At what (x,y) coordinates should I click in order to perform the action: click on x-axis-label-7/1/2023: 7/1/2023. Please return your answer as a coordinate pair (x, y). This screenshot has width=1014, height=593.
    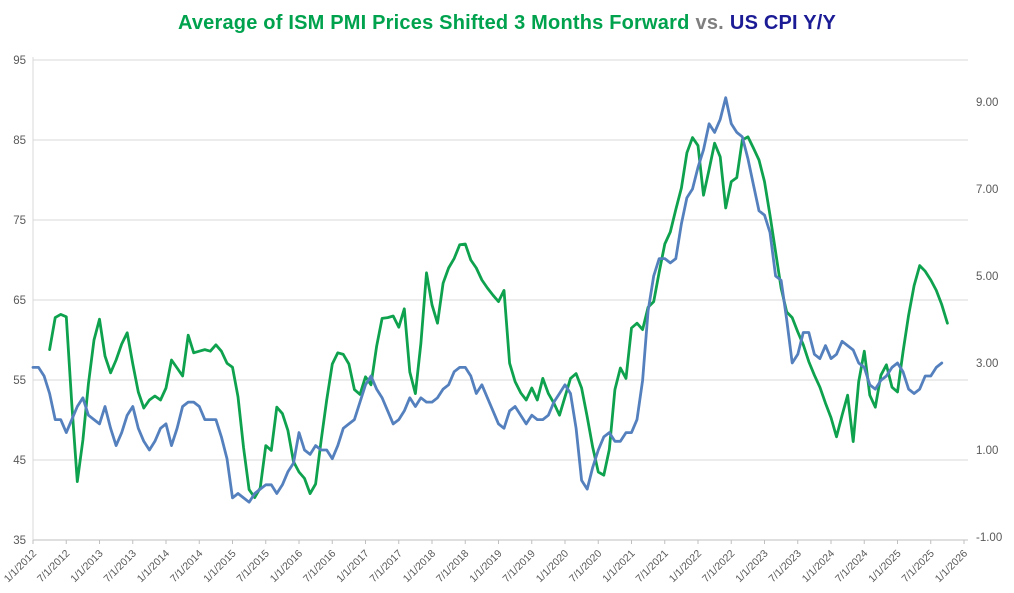
    Looking at the image, I should click on (784, 566).